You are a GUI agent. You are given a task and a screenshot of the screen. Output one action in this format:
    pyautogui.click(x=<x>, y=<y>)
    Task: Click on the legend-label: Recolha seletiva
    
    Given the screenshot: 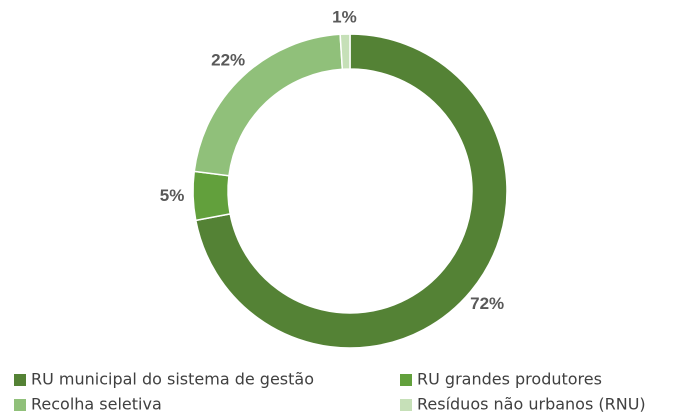 What is the action you would take?
    pyautogui.click(x=96, y=404)
    